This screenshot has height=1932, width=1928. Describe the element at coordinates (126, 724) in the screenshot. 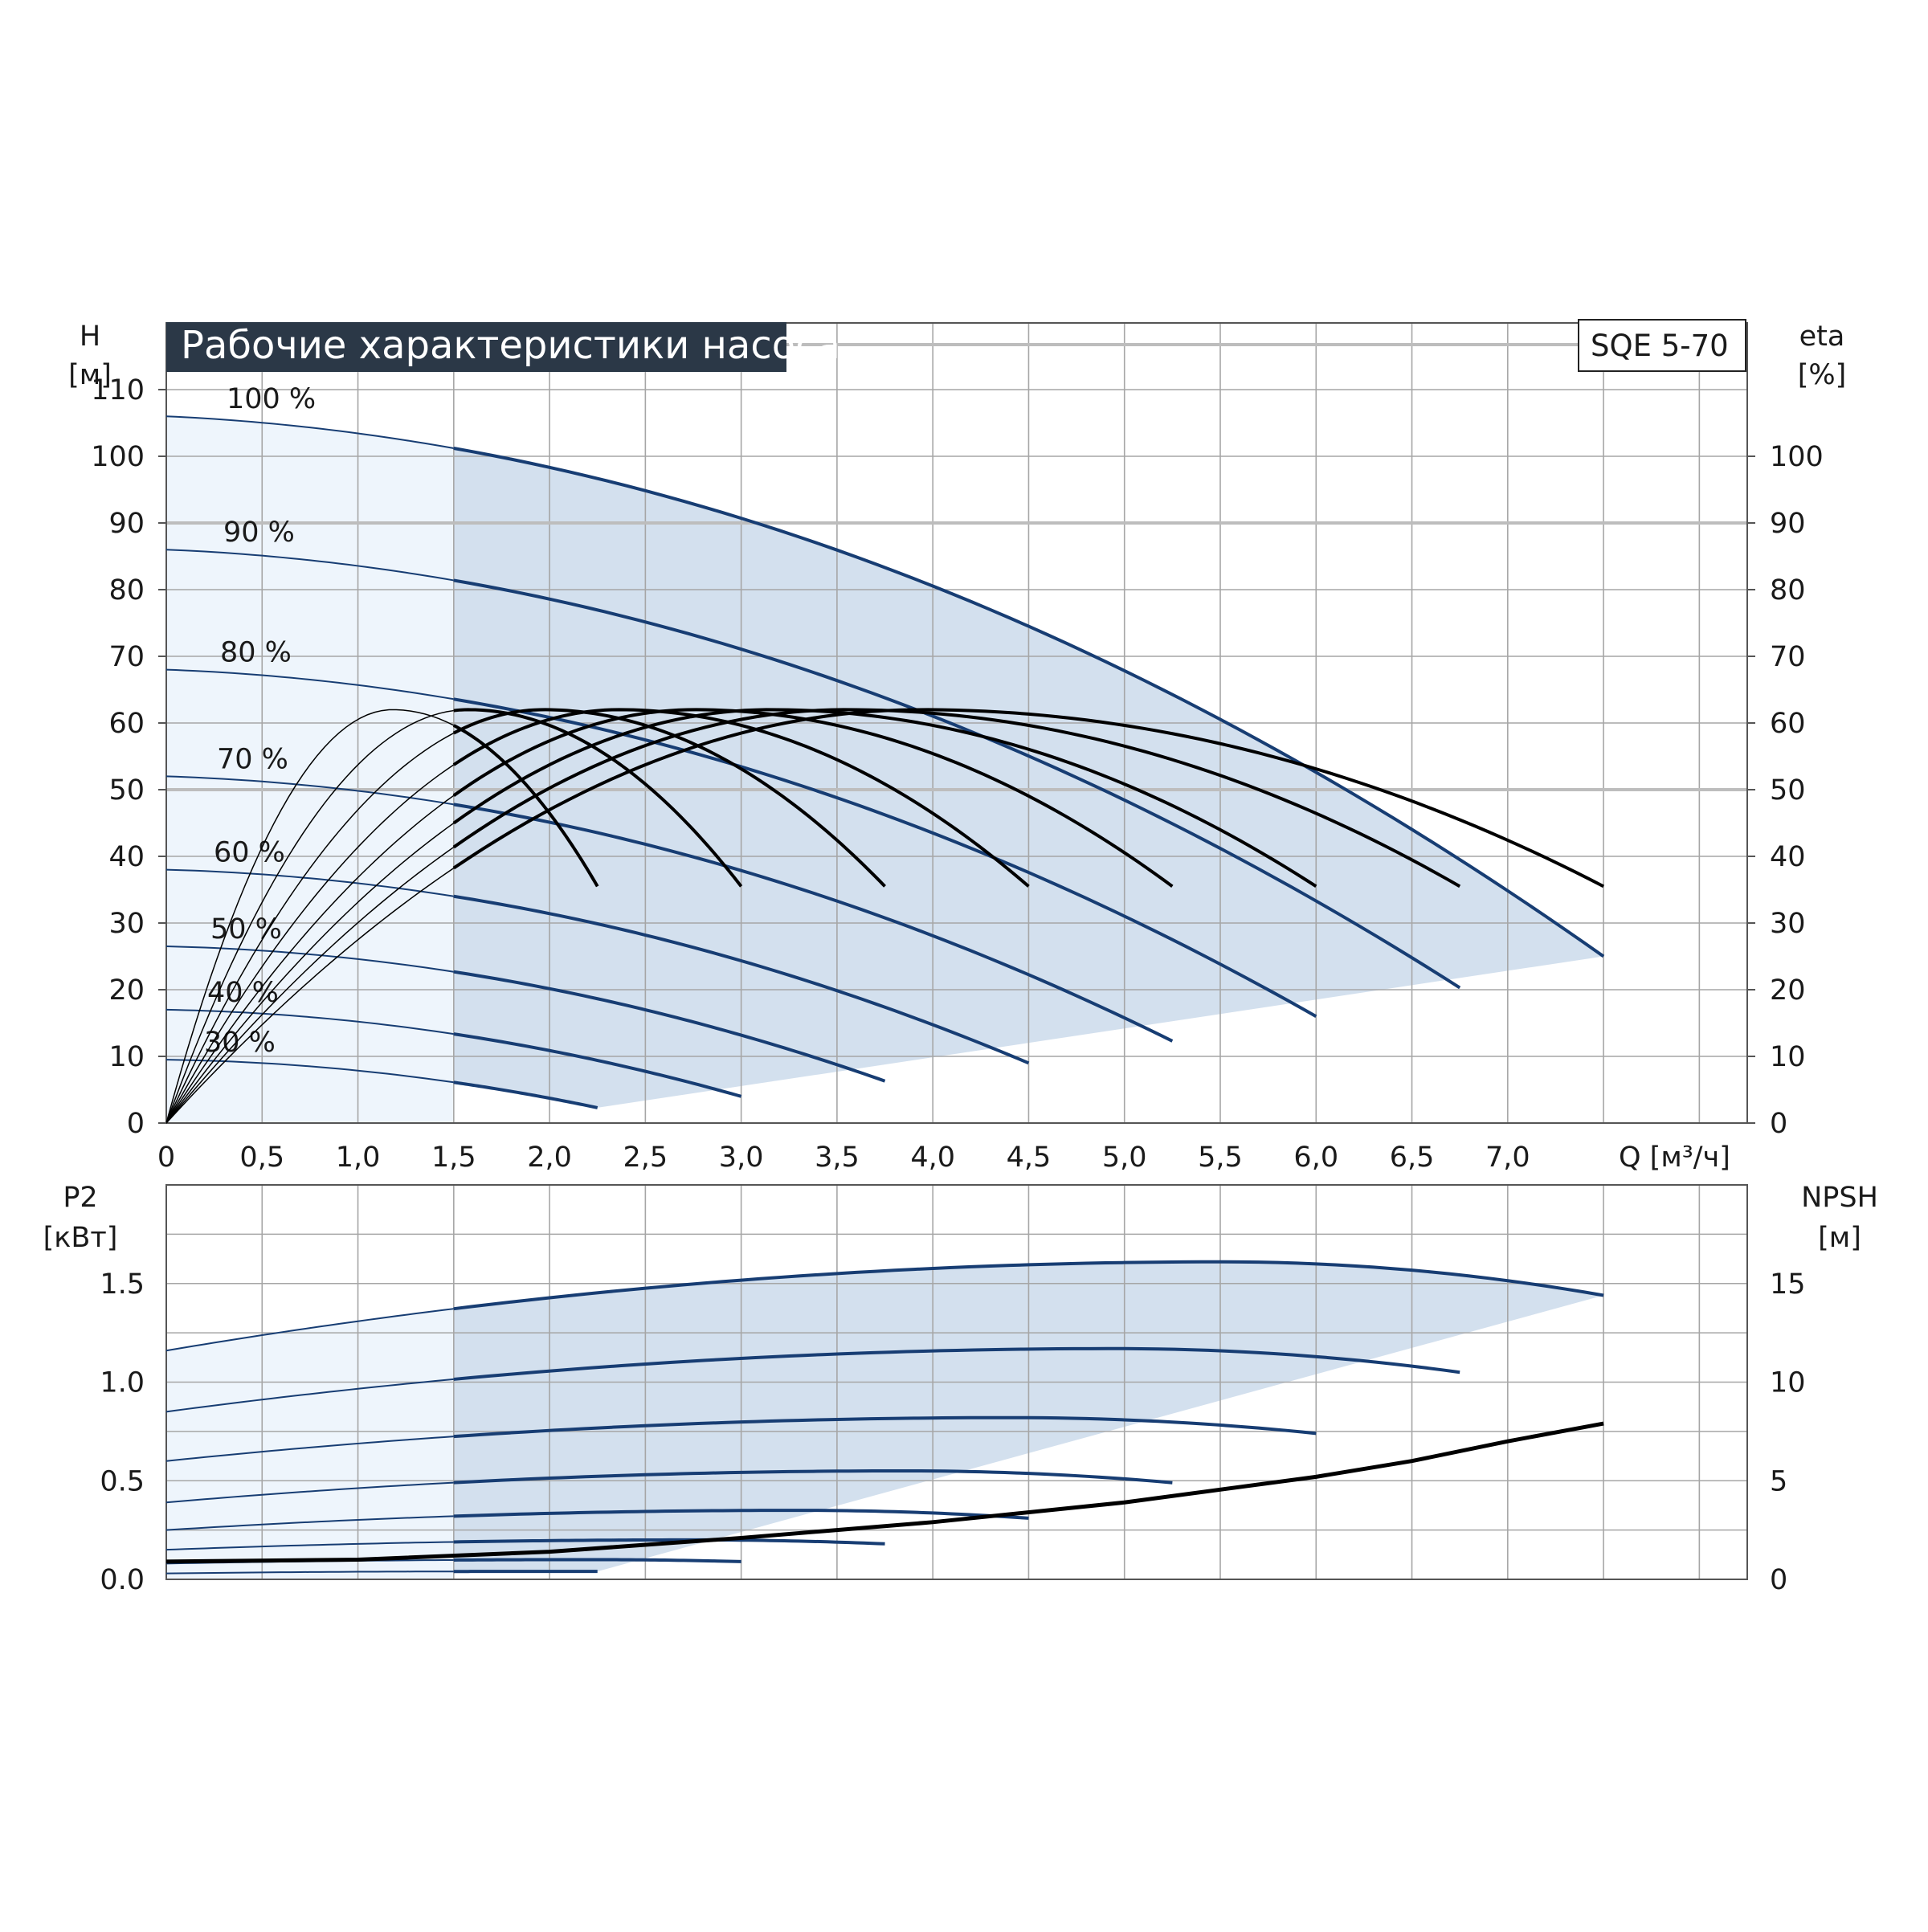

I see `head-tick-label: 60` at that location.